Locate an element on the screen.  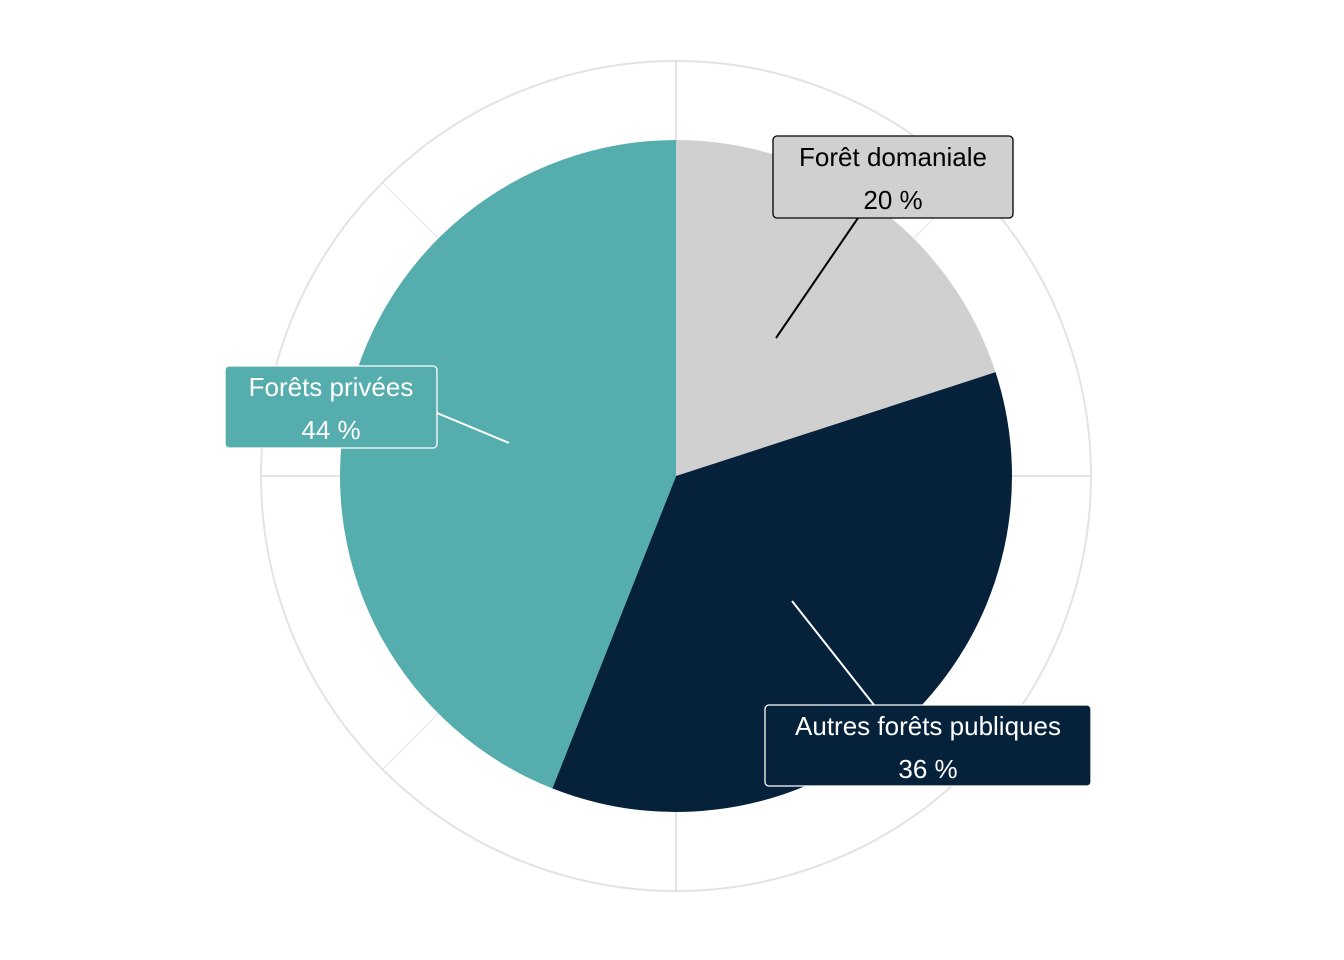
label-foret-domaniale: Forêt domaniale 20 % is located at coordinates (893, 177).